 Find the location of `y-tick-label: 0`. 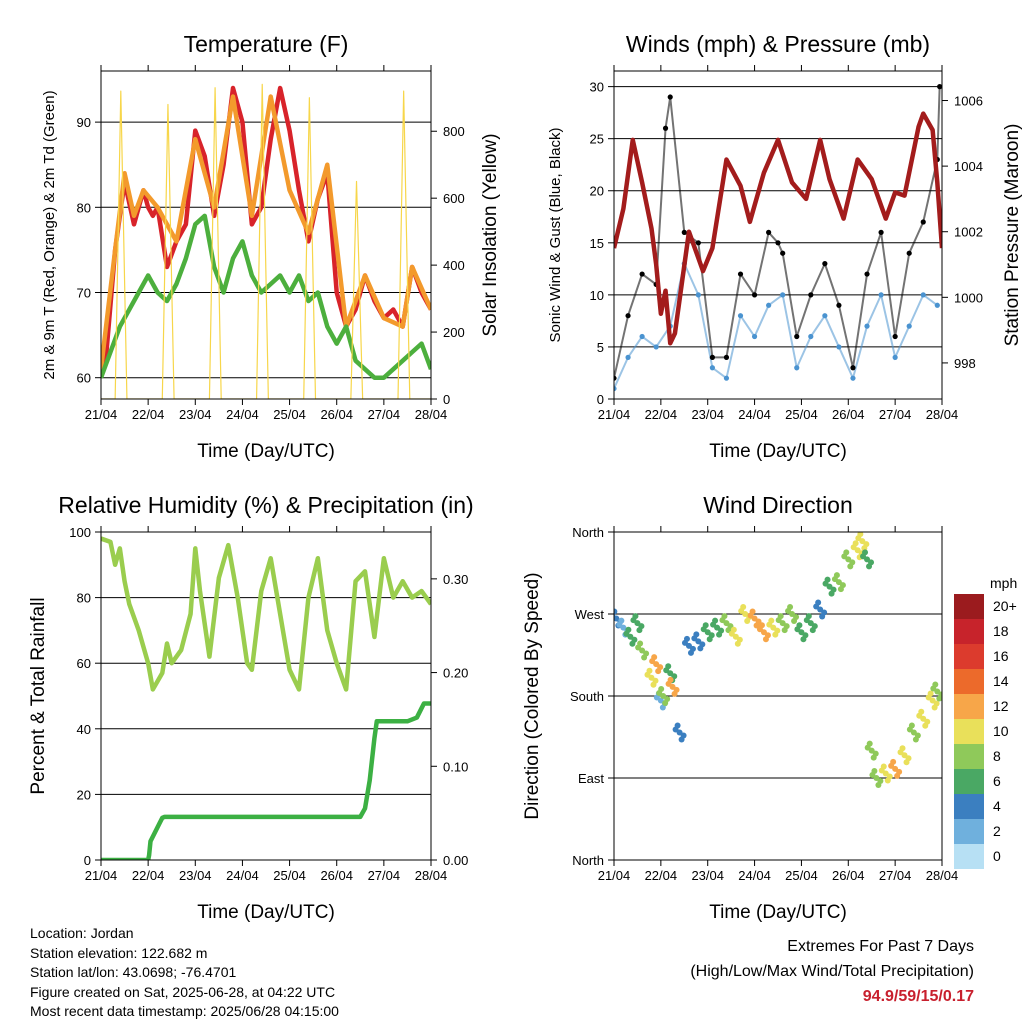

y-tick-label: 0 is located at coordinates (87, 860).